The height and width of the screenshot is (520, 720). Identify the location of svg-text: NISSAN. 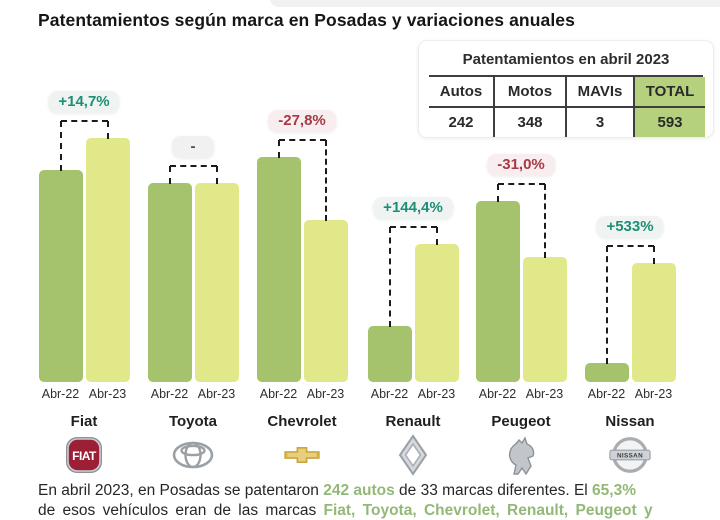
(630, 455).